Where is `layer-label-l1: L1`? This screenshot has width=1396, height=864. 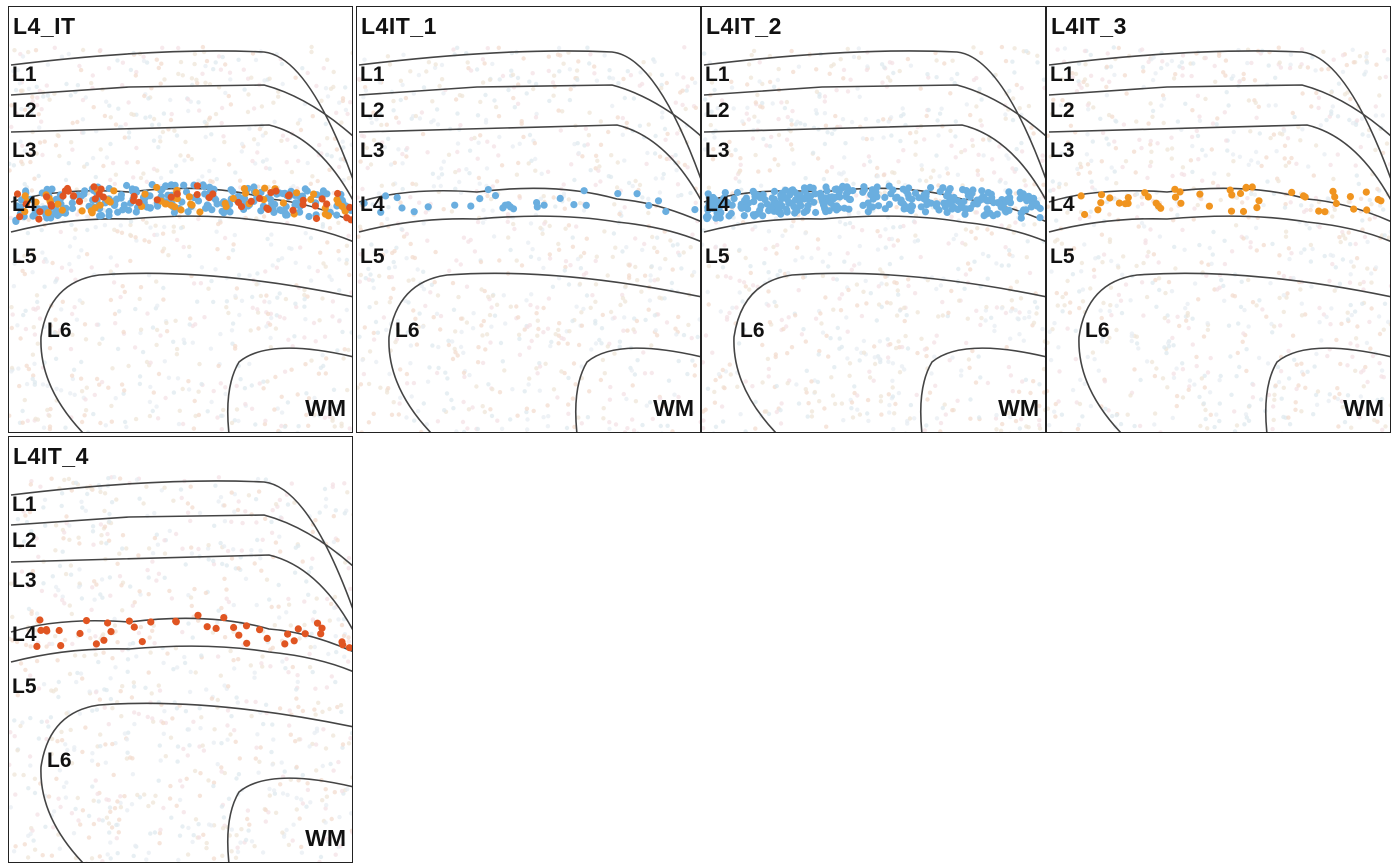
layer-label-l1: L1 is located at coordinates (717, 74).